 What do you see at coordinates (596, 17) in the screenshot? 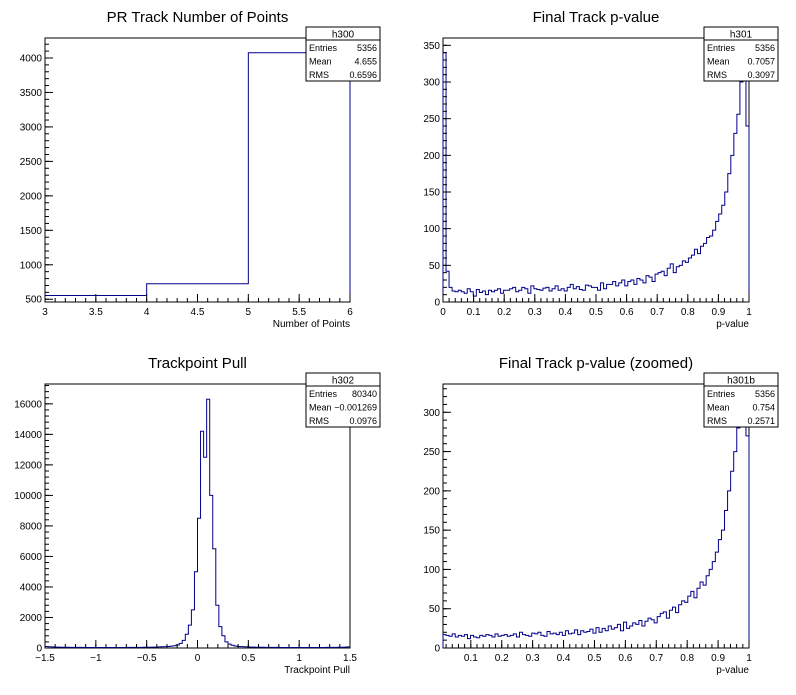
I see `plot-title: Final Track p-value` at bounding box center [596, 17].